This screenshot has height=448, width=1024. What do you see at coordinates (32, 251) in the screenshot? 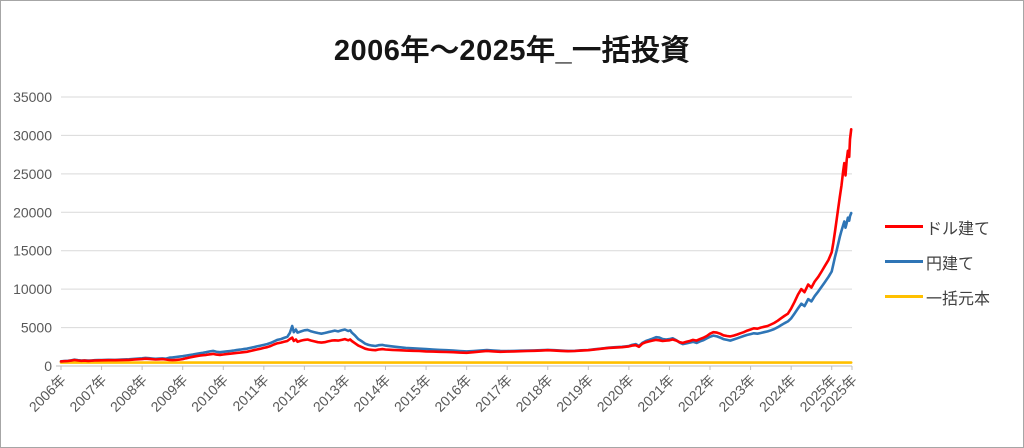
I see `y-tick-label-15000: 15000` at bounding box center [32, 251].